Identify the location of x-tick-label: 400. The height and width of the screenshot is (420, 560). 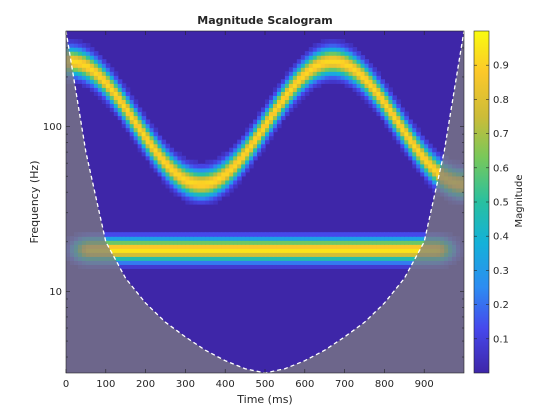
(225, 384).